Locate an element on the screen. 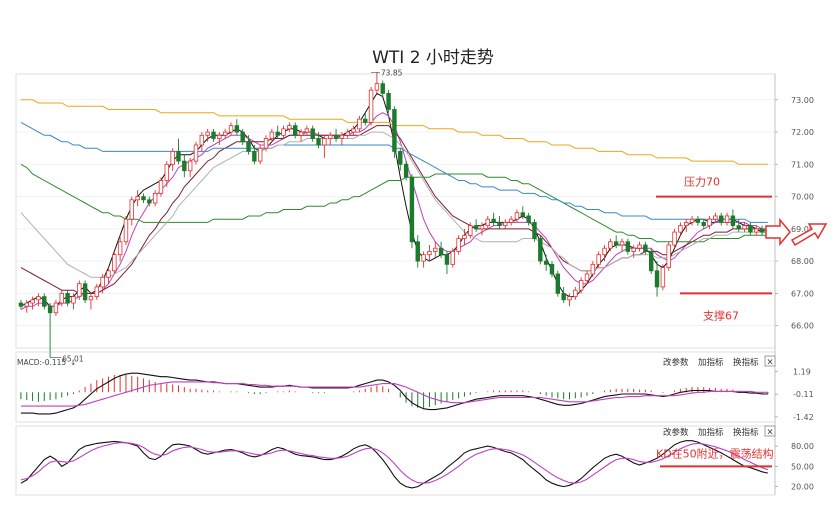 Image resolution: width=832 pixels, height=511 pixels. kd-annotation: KD在50附近，震荡结构 is located at coordinates (715, 453).